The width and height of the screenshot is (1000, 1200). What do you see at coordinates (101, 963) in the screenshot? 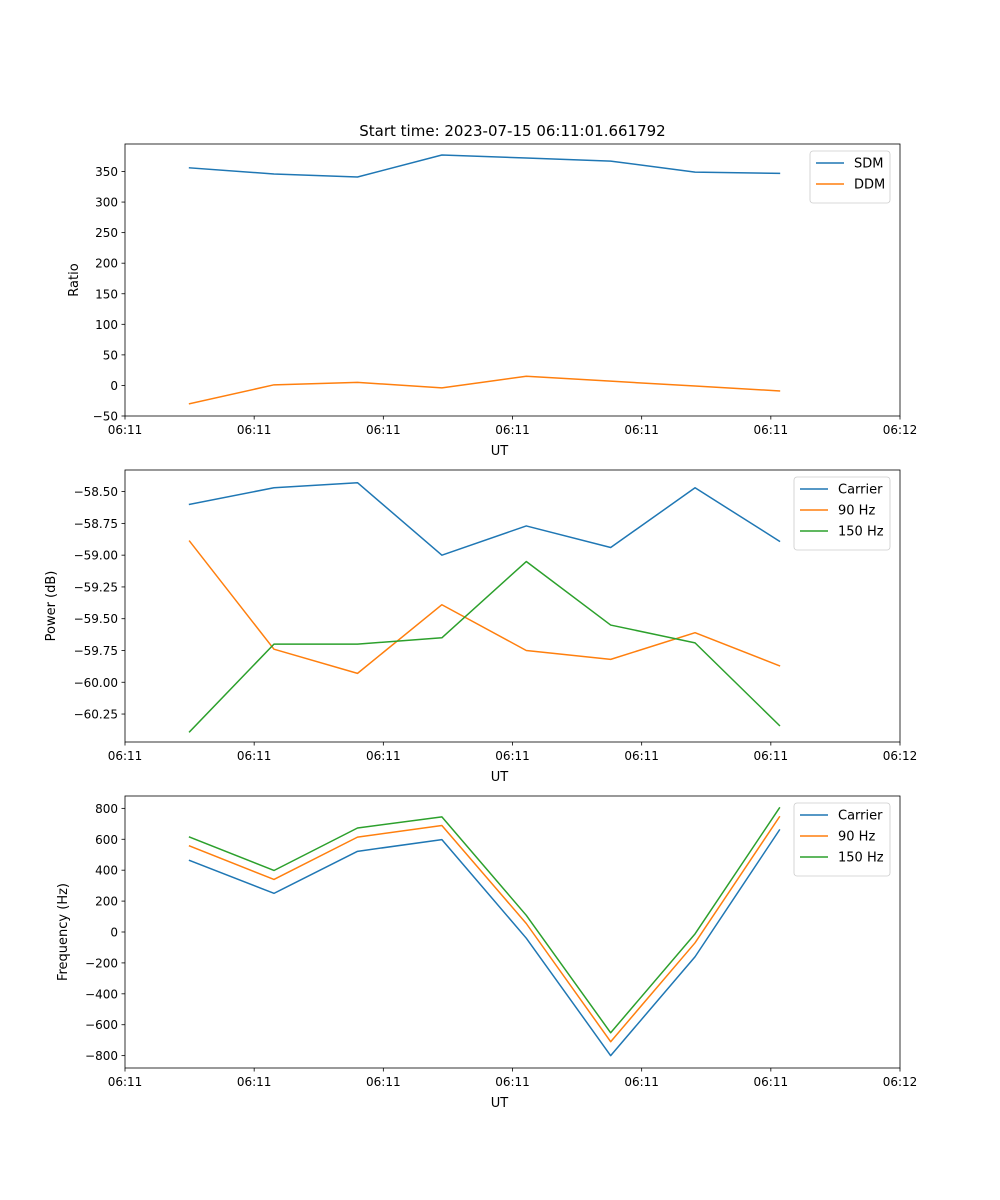
I see `y-tick-label: −200` at bounding box center [101, 963].